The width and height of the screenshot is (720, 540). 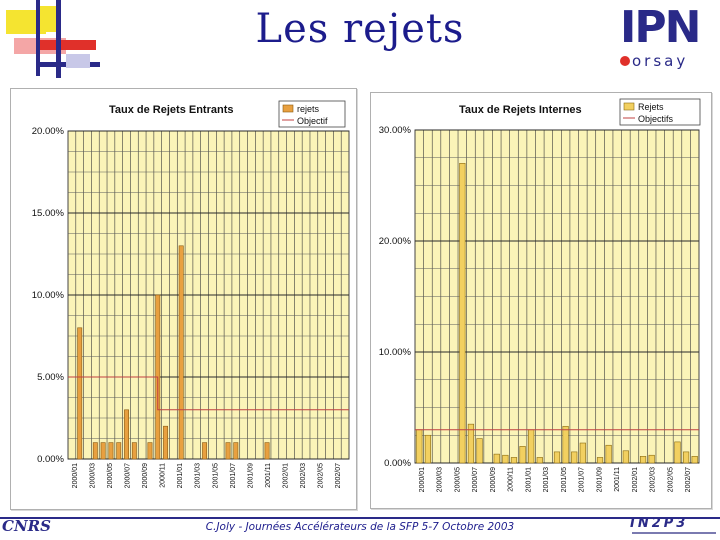 What do you see at coordinates (660, 61) in the screenshot?
I see `orsay-logo-text: orsay` at bounding box center [660, 61].